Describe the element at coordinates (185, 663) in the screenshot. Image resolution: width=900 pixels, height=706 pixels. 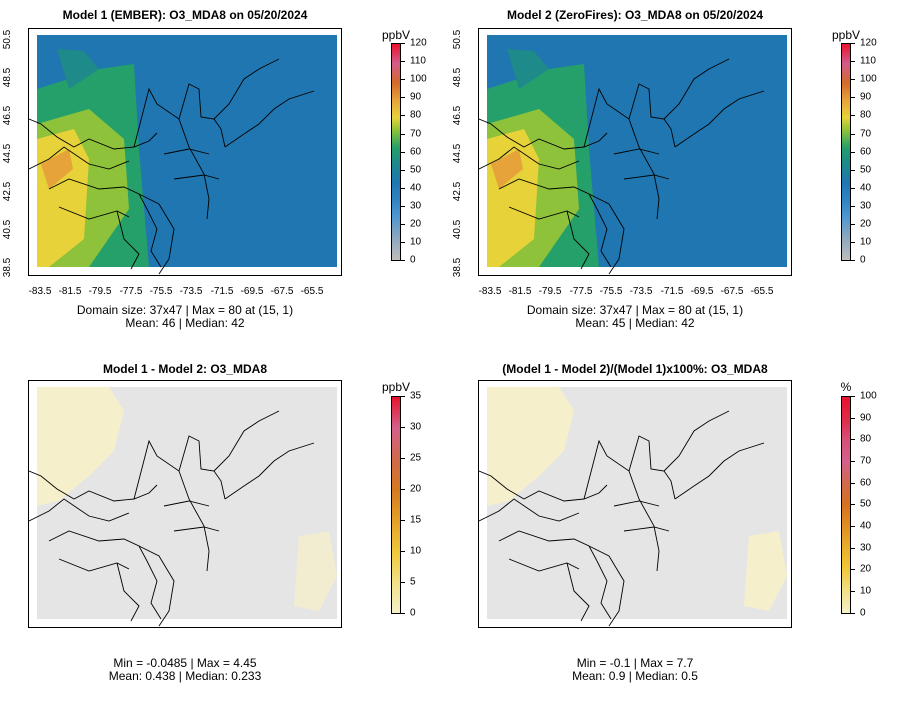
I see `stats-line-1: Min = -0.0485 | Max = 4.45` at that location.